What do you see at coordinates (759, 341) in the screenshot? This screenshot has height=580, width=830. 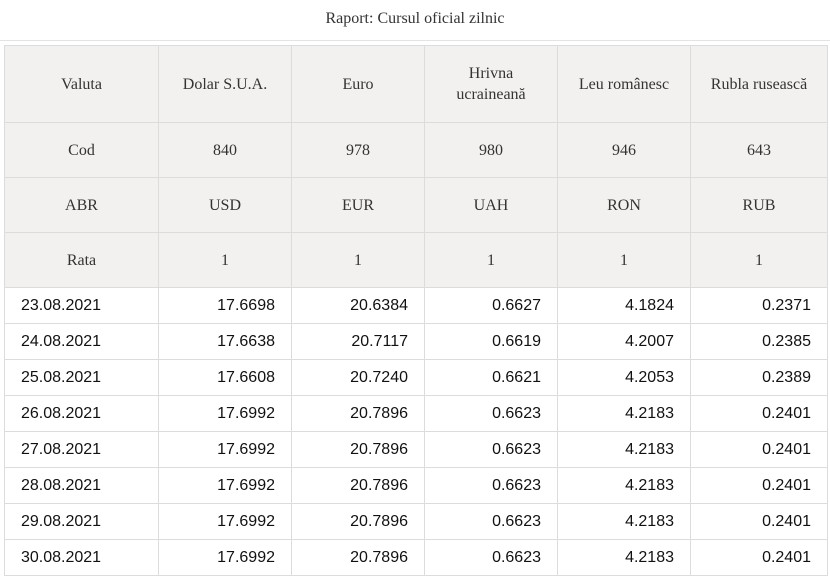 I see `value-rub: 0.2385` at bounding box center [759, 341].